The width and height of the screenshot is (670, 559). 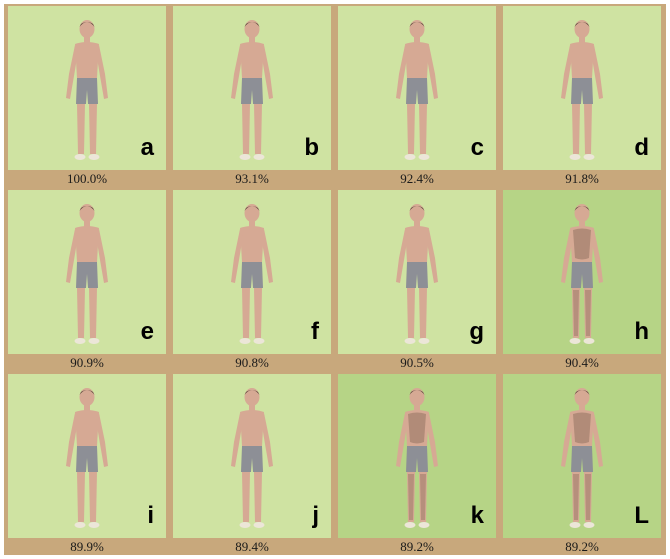 I want to click on panel-letter: d, so click(x=641, y=147).